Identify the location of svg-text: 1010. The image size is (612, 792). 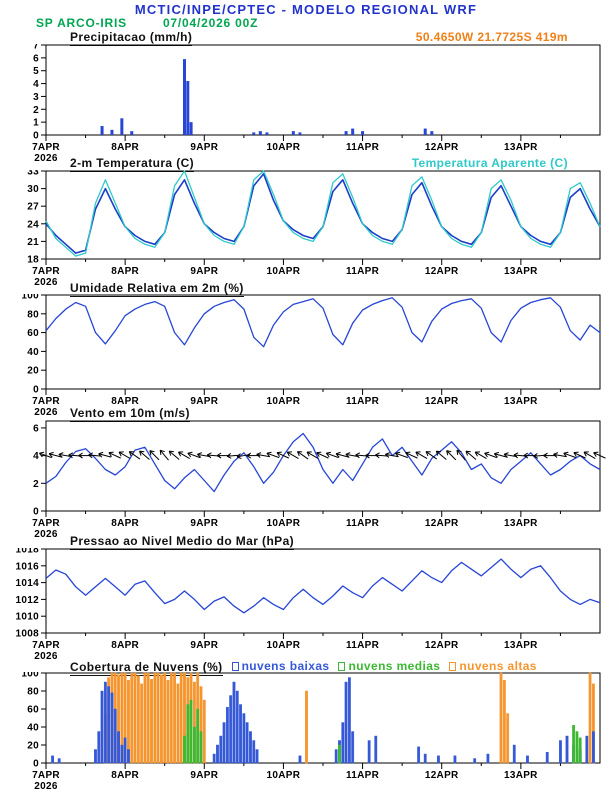
(28, 617).